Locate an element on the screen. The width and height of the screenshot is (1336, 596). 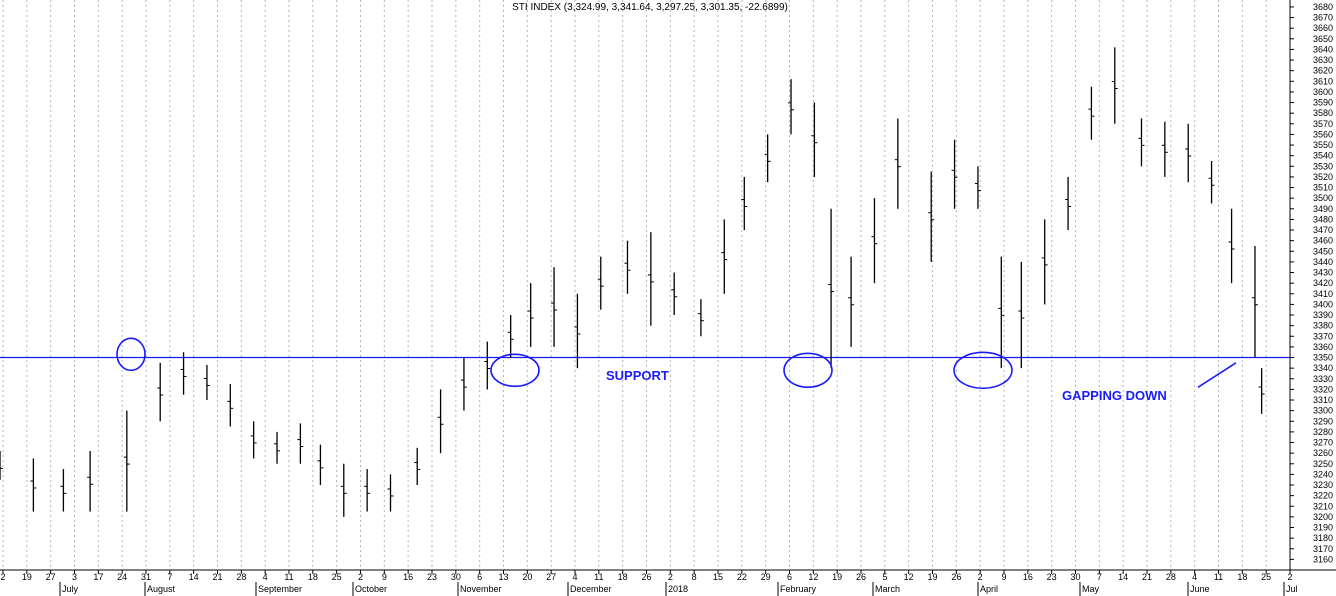
y-tick-label: 3290 is located at coordinates (1323, 421).